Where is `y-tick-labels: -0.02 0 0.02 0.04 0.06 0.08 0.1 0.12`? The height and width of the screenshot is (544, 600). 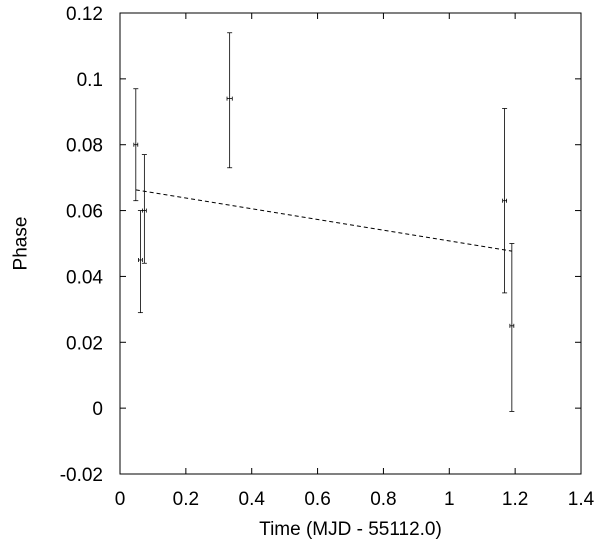 y-tick-labels: -0.02 0 0.02 0.04 0.06 0.08 0.1 0.12 is located at coordinates (82, 245).